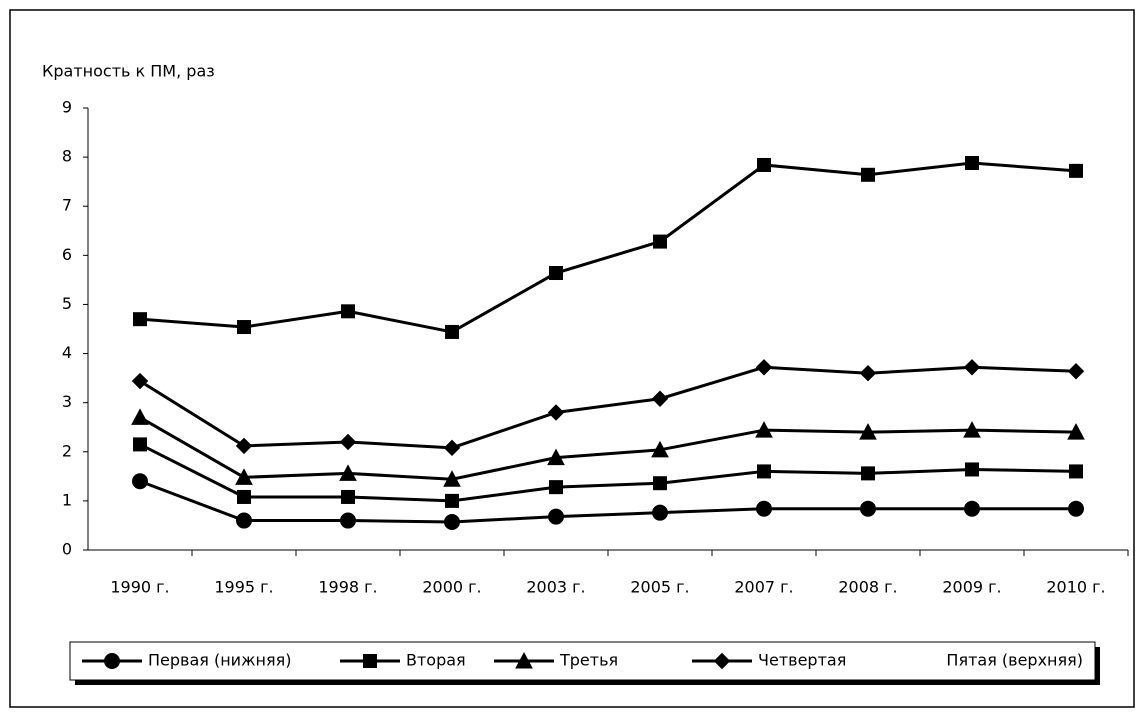  I want to click on legend-label: Первая (нижняя), so click(219, 660).